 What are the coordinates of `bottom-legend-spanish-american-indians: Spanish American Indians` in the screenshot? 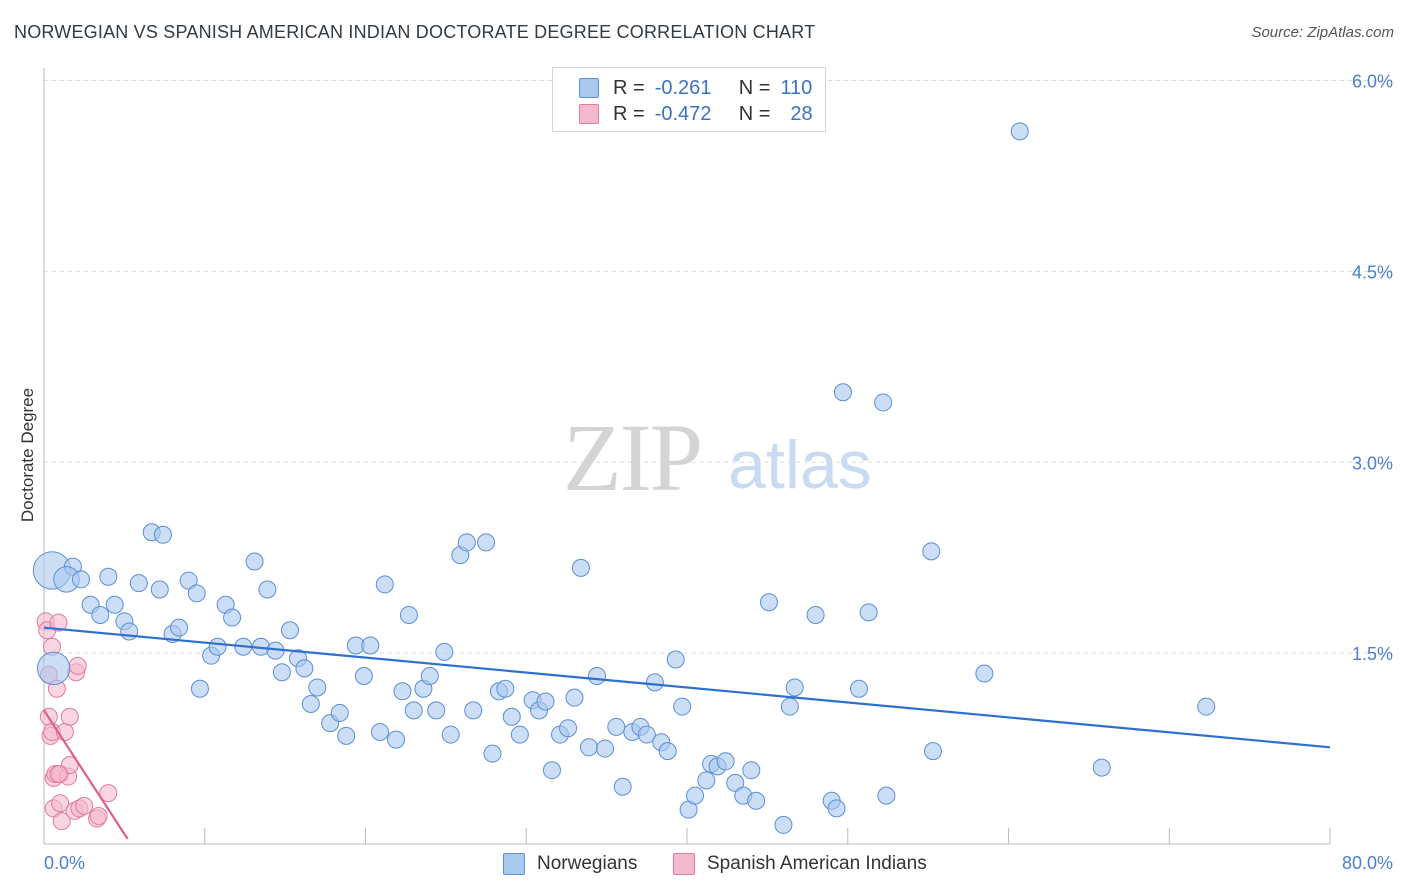 It's located at (800, 864).